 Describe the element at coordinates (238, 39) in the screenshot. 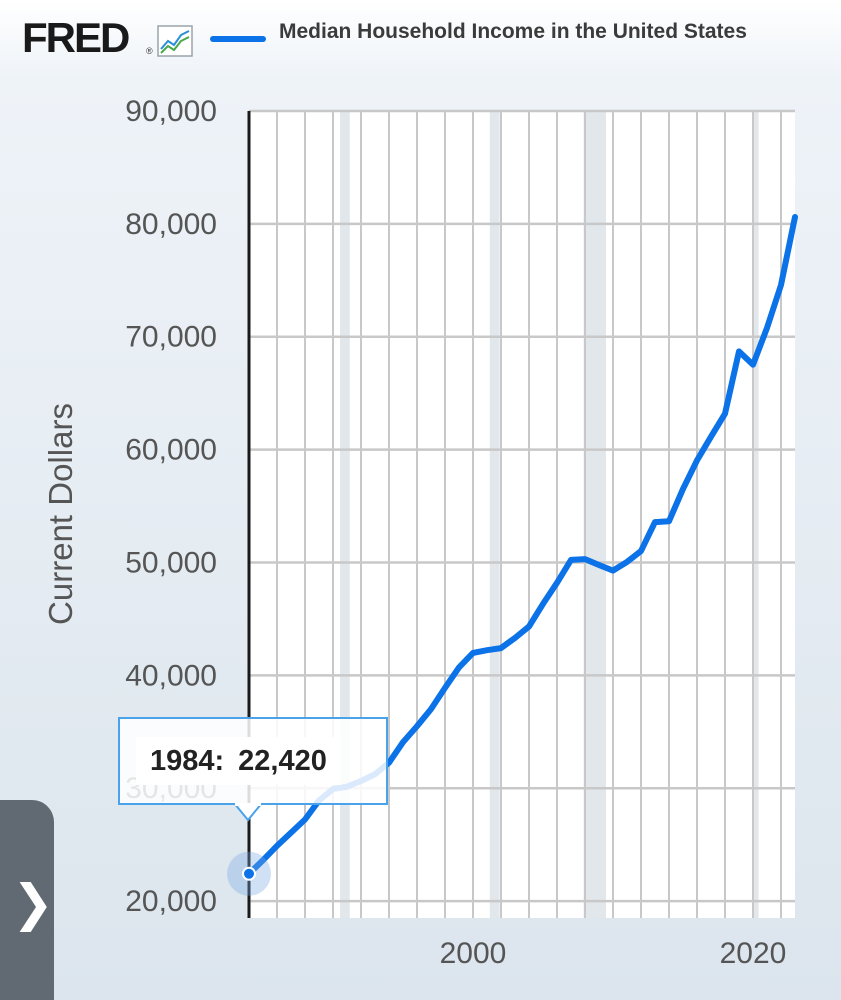

I see `legend-swatch` at that location.